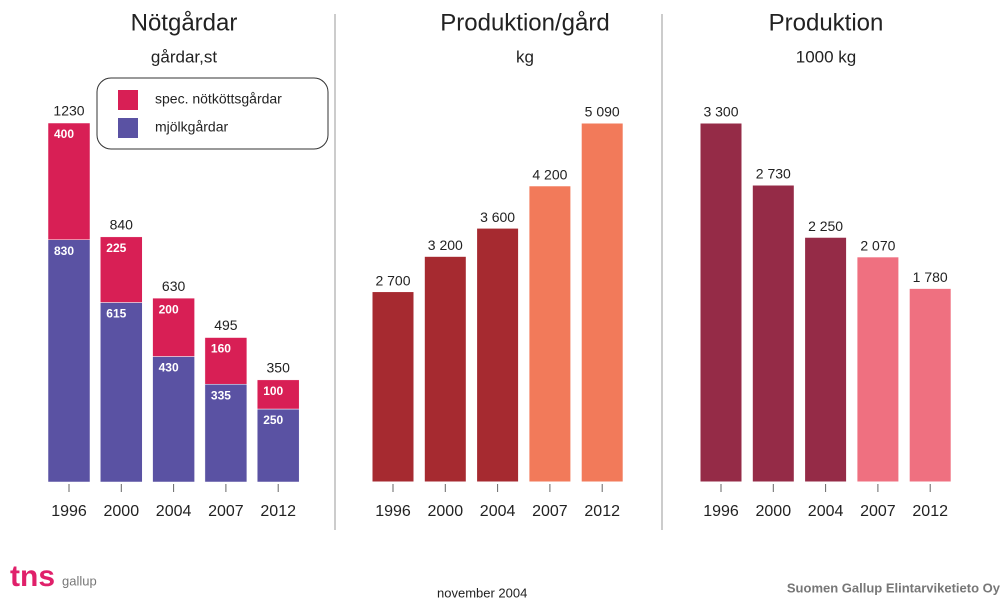 The height and width of the screenshot is (599, 1004). What do you see at coordinates (184, 22) in the screenshot?
I see `chart-title: Nötgårdar` at bounding box center [184, 22].